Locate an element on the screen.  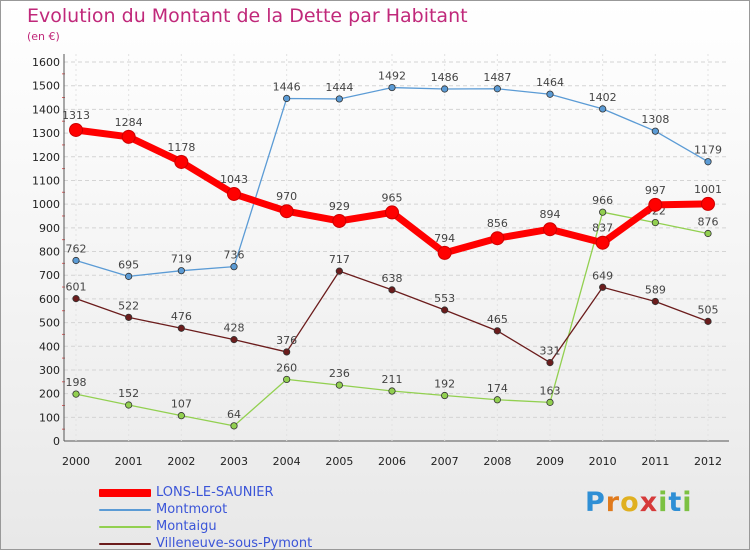
logo-letter: x is located at coordinates (649, 502).